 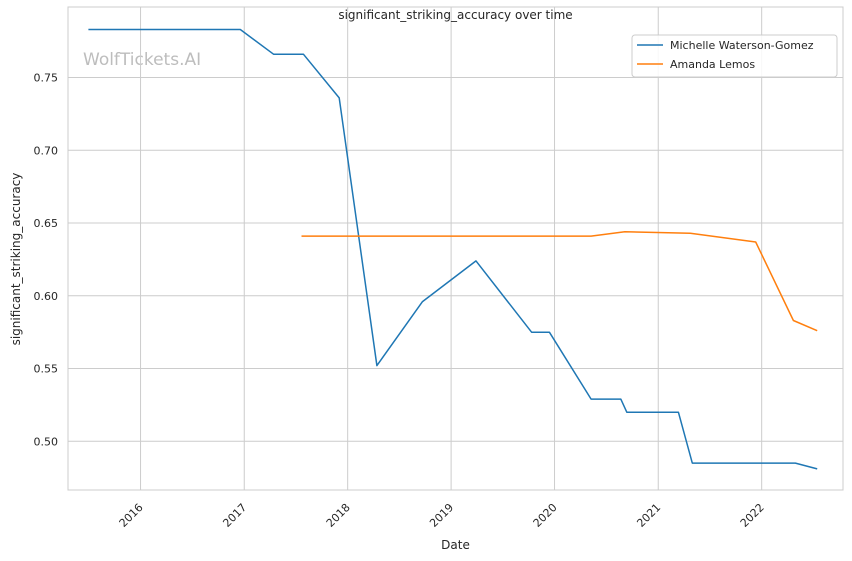 I want to click on x-tick-label: 2016, so click(x=131, y=515).